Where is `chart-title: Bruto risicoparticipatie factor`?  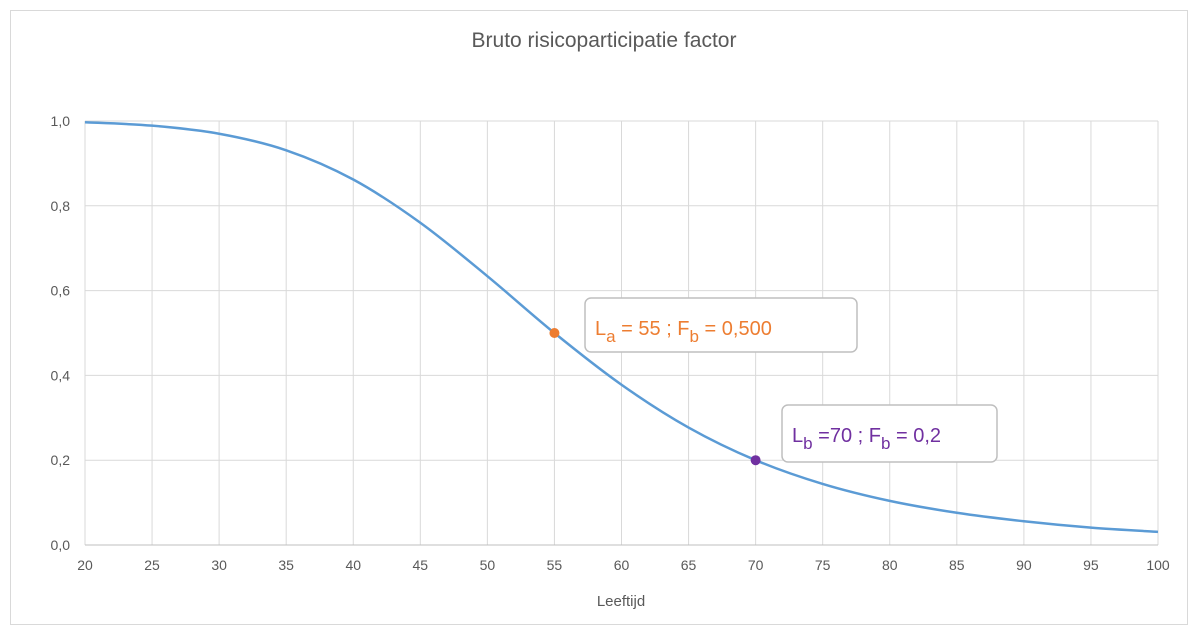 chart-title: Bruto risicoparticipatie factor is located at coordinates (604, 40).